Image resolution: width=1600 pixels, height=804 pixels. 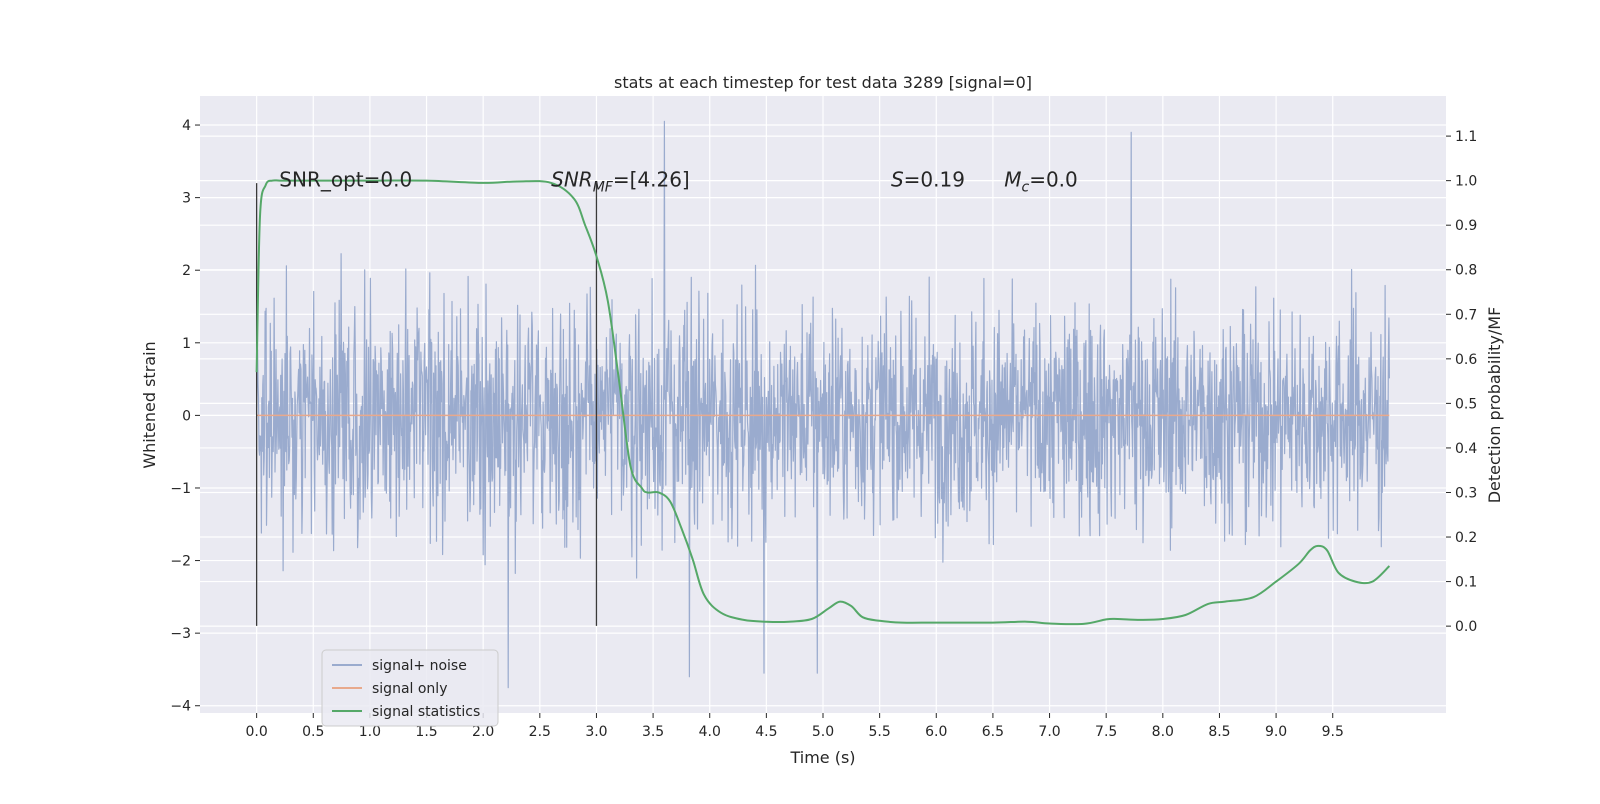 What do you see at coordinates (426, 732) in the screenshot?
I see `x-tick-label: 1.5` at bounding box center [426, 732].